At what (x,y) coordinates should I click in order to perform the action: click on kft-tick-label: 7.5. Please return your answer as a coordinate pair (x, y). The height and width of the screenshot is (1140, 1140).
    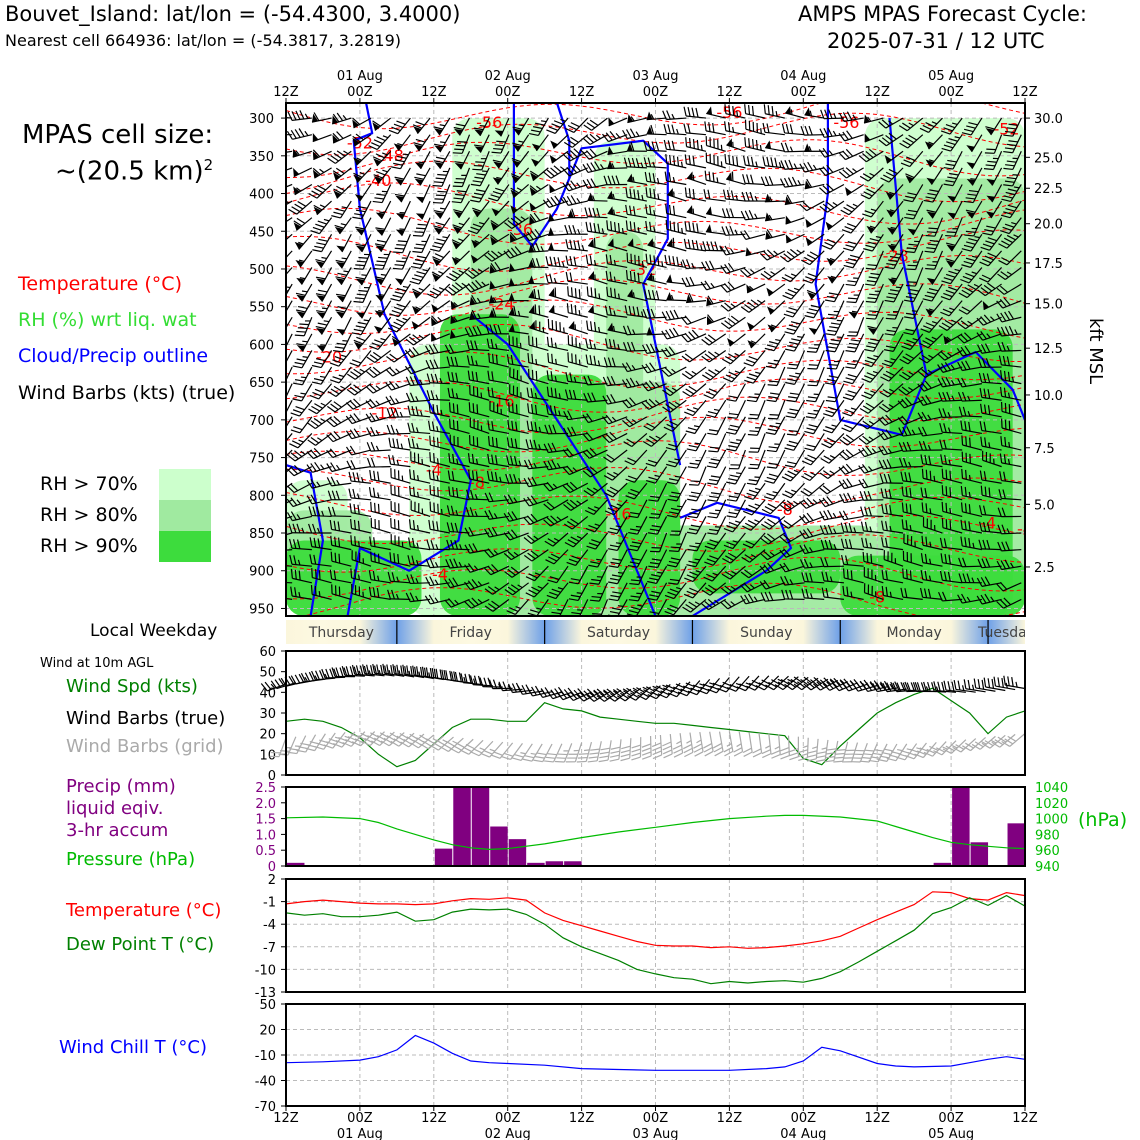
    Looking at the image, I should click on (1044, 449).